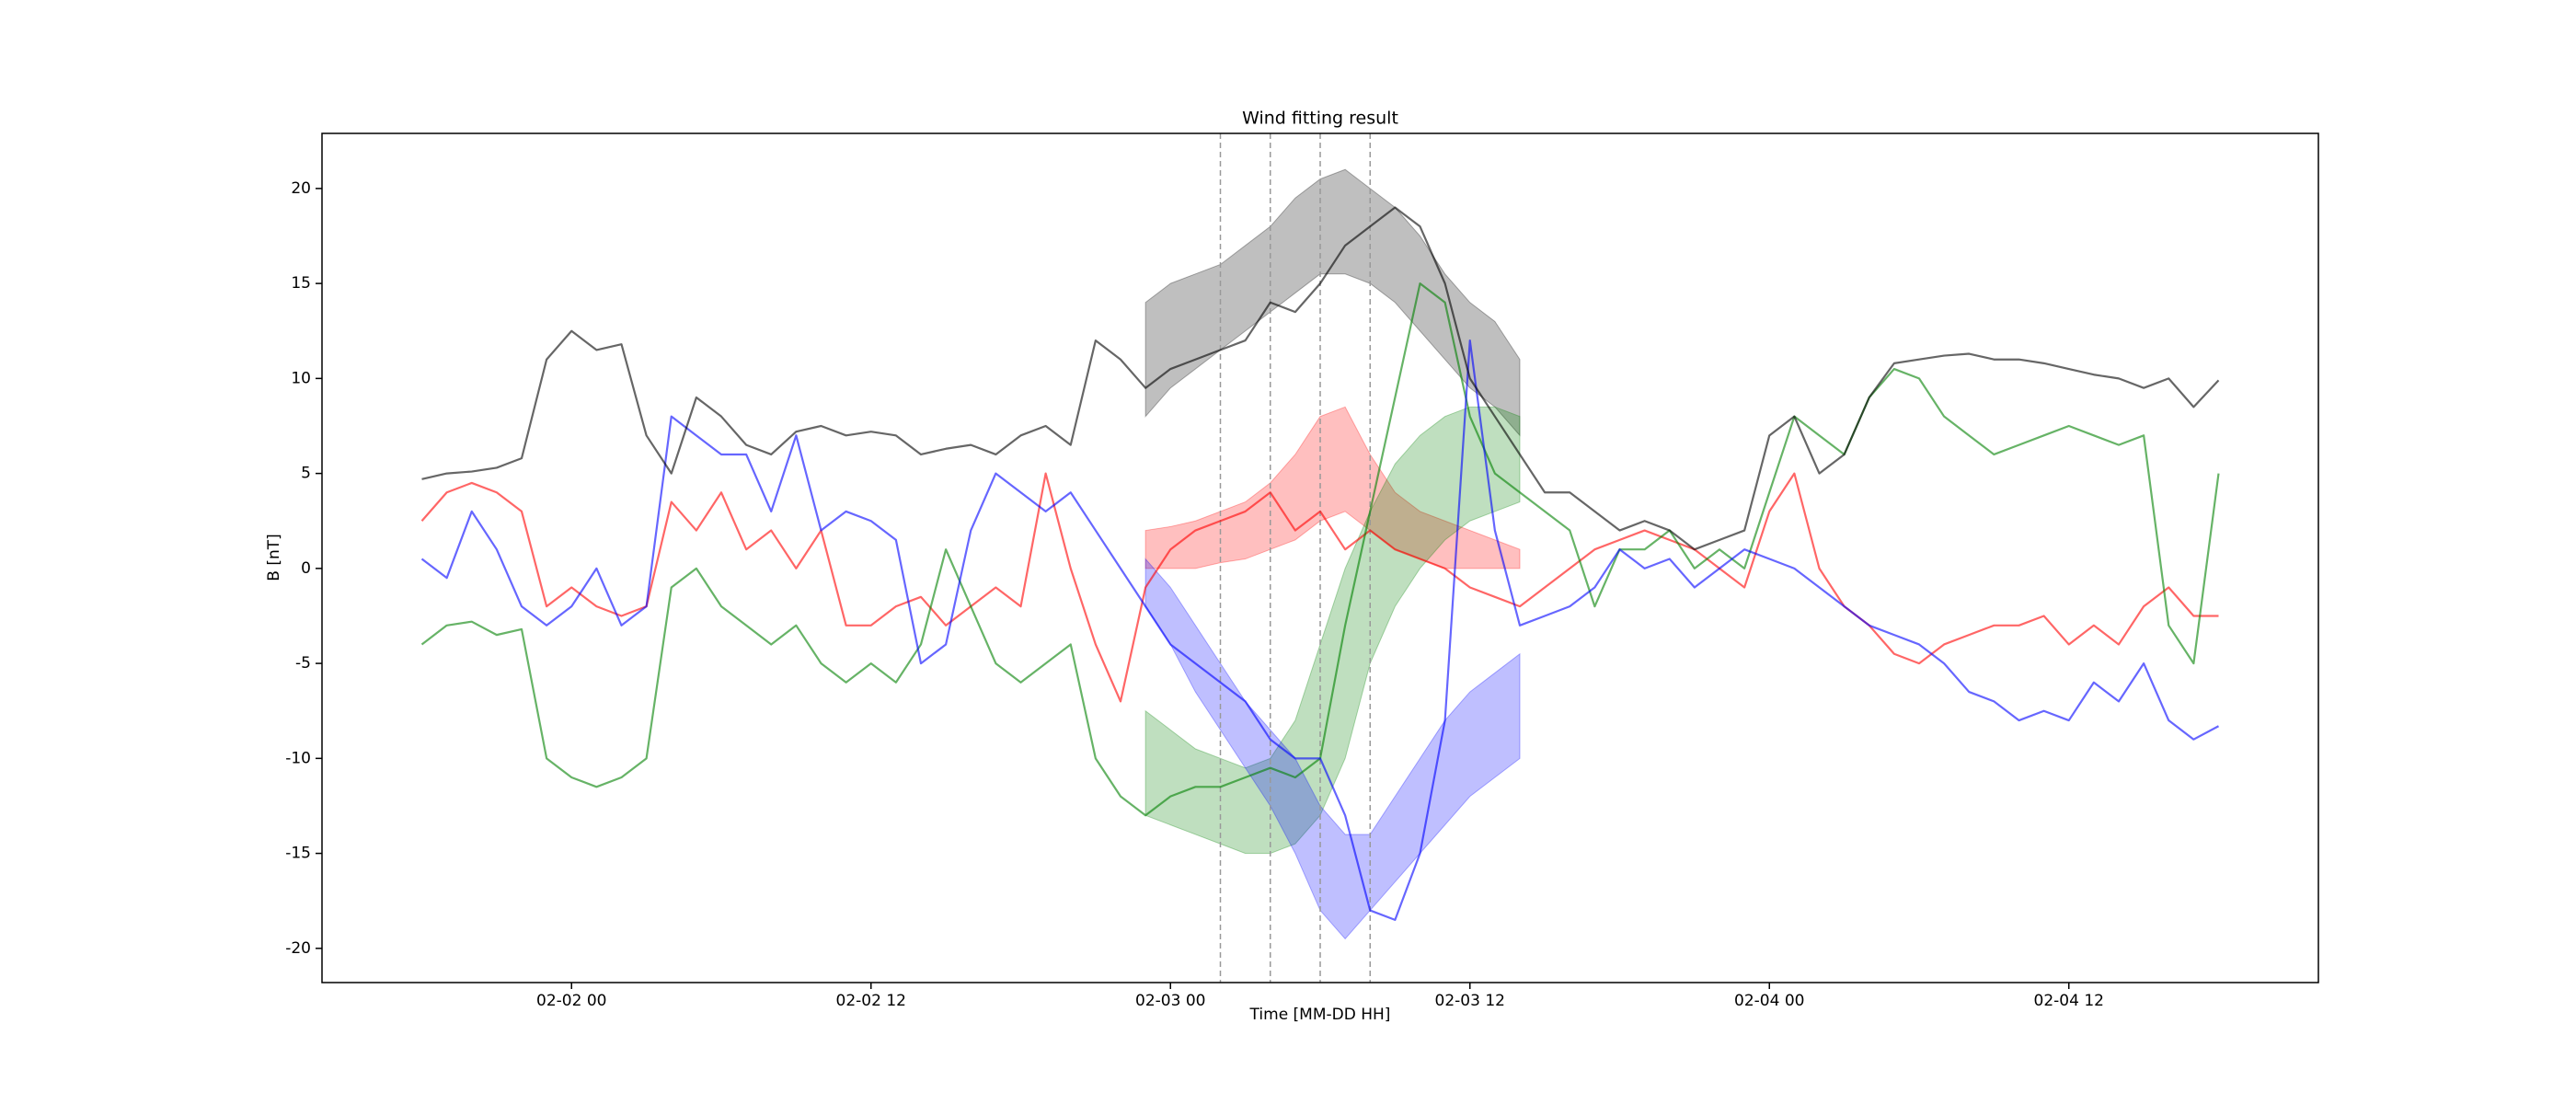  I want to click on x-tick-label: 02-04 00, so click(1769, 1001).